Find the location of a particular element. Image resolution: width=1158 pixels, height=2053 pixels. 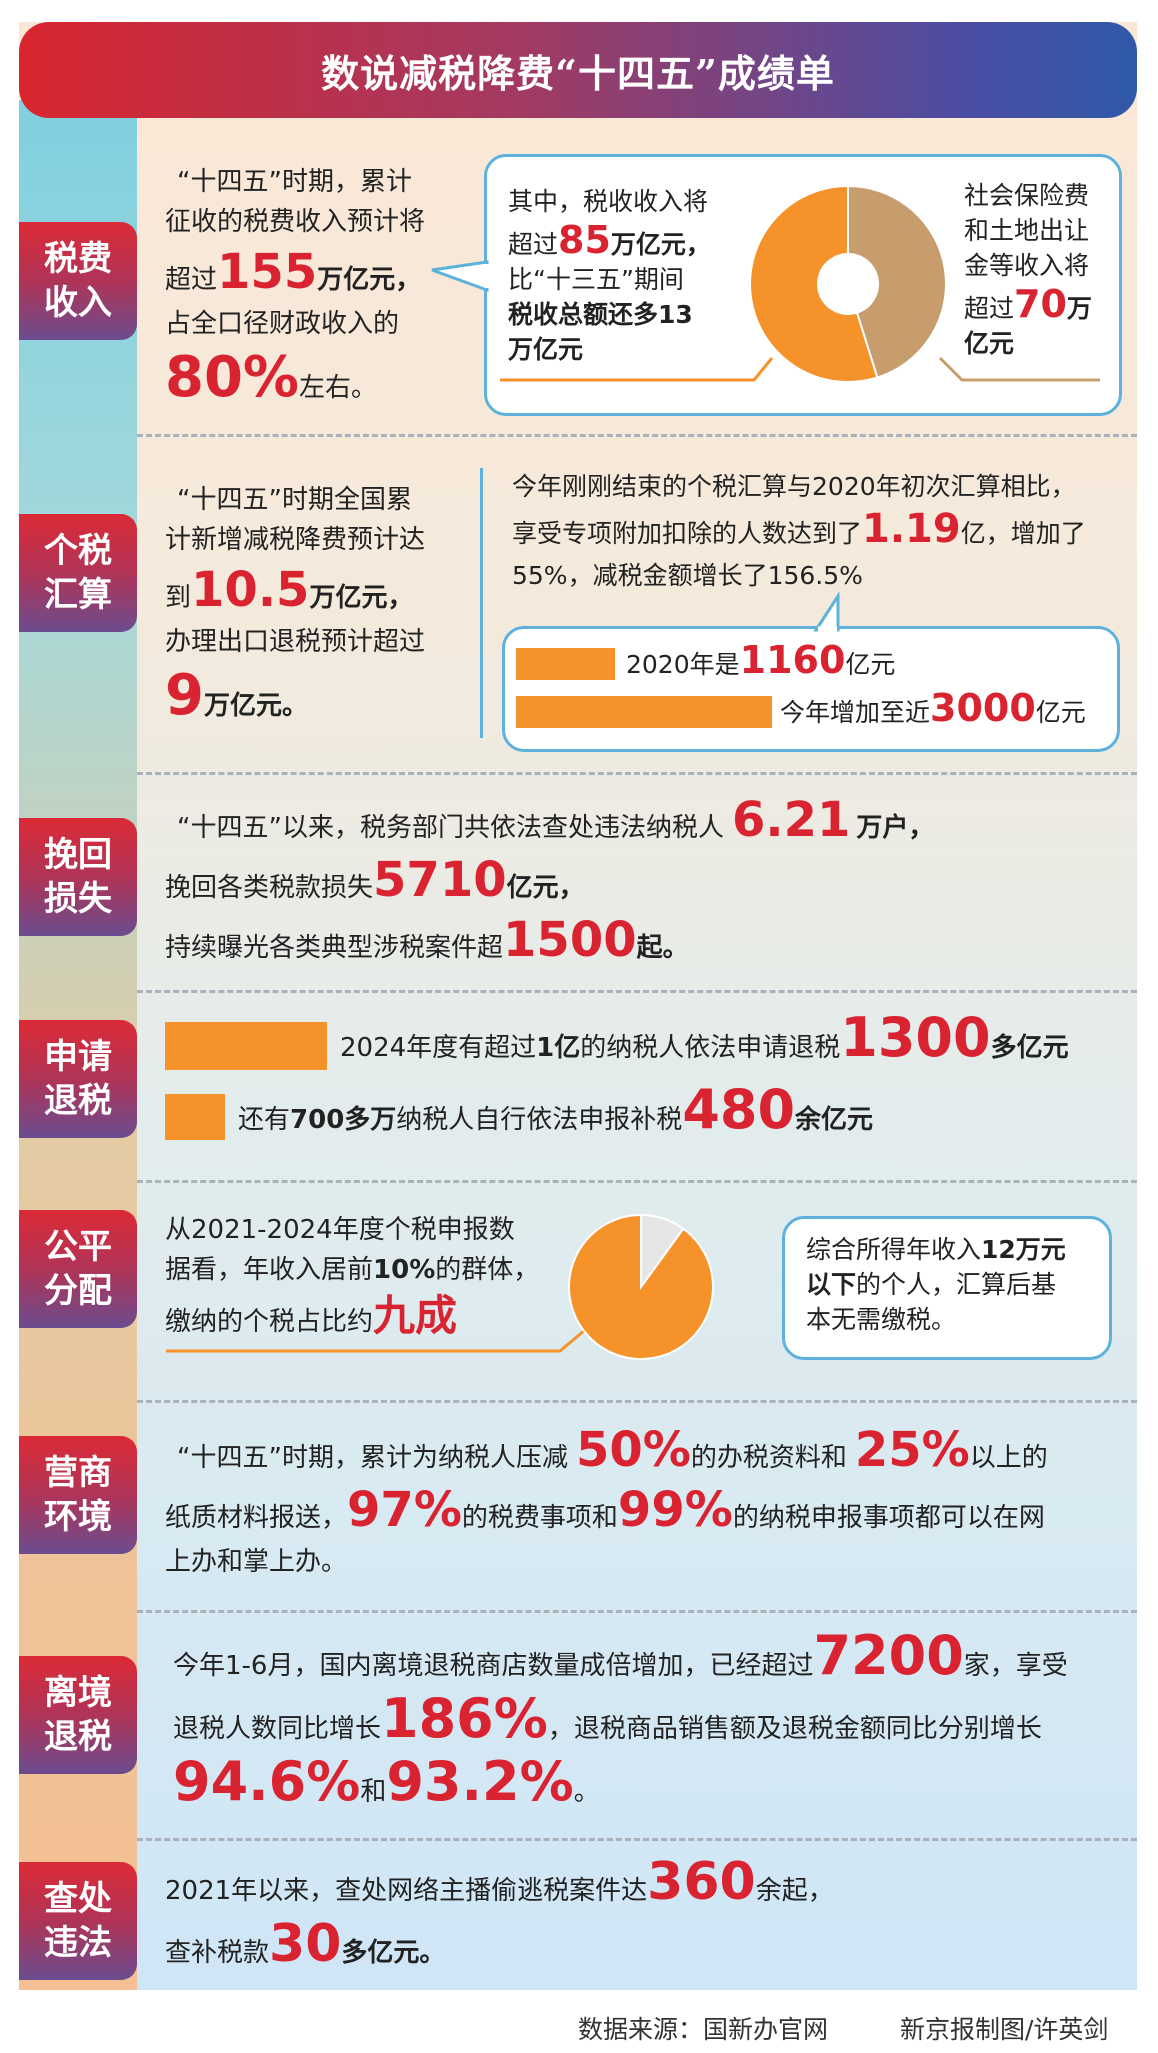

bar-refund is located at coordinates (246, 1046).